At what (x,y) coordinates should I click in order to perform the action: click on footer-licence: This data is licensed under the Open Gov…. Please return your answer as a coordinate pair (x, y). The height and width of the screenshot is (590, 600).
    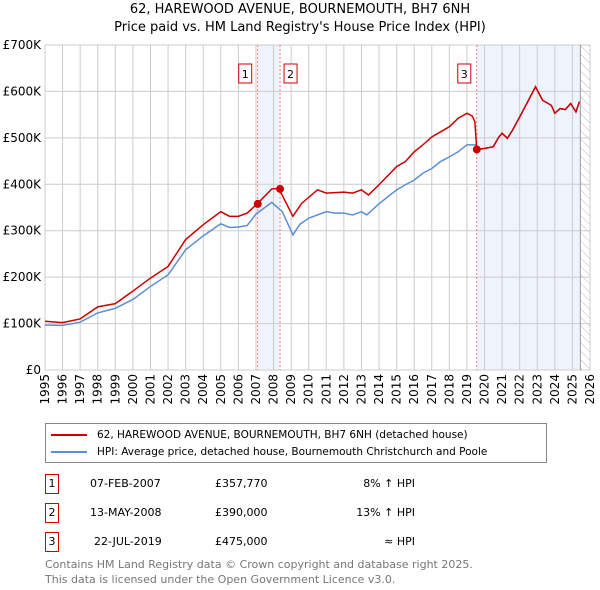
    Looking at the image, I should click on (220, 579).